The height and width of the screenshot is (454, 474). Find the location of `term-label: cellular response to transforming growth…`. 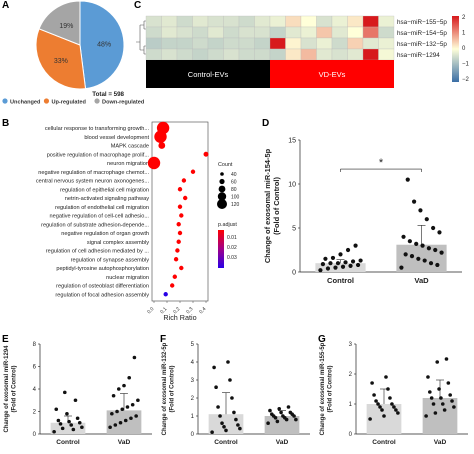

term-label: cellular response to transforming growth… is located at coordinates (97, 129).